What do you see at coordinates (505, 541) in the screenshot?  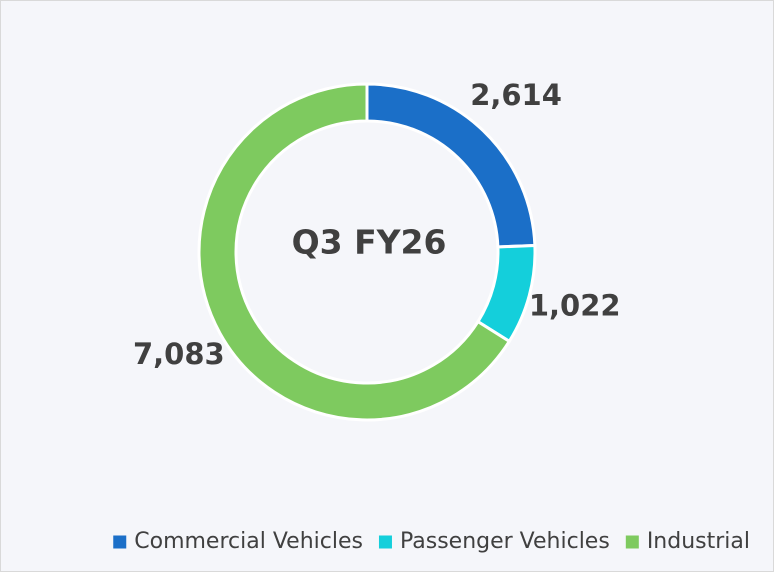 I see `legend-label: Passenger Vehicles` at bounding box center [505, 541].